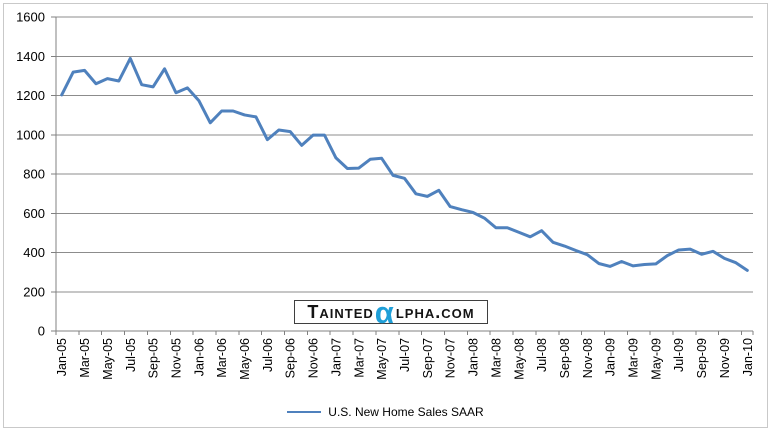 The height and width of the screenshot is (435, 771). Describe the element at coordinates (435, 311) in the screenshot. I see `watermark-text-after: lpha.com` at that location.